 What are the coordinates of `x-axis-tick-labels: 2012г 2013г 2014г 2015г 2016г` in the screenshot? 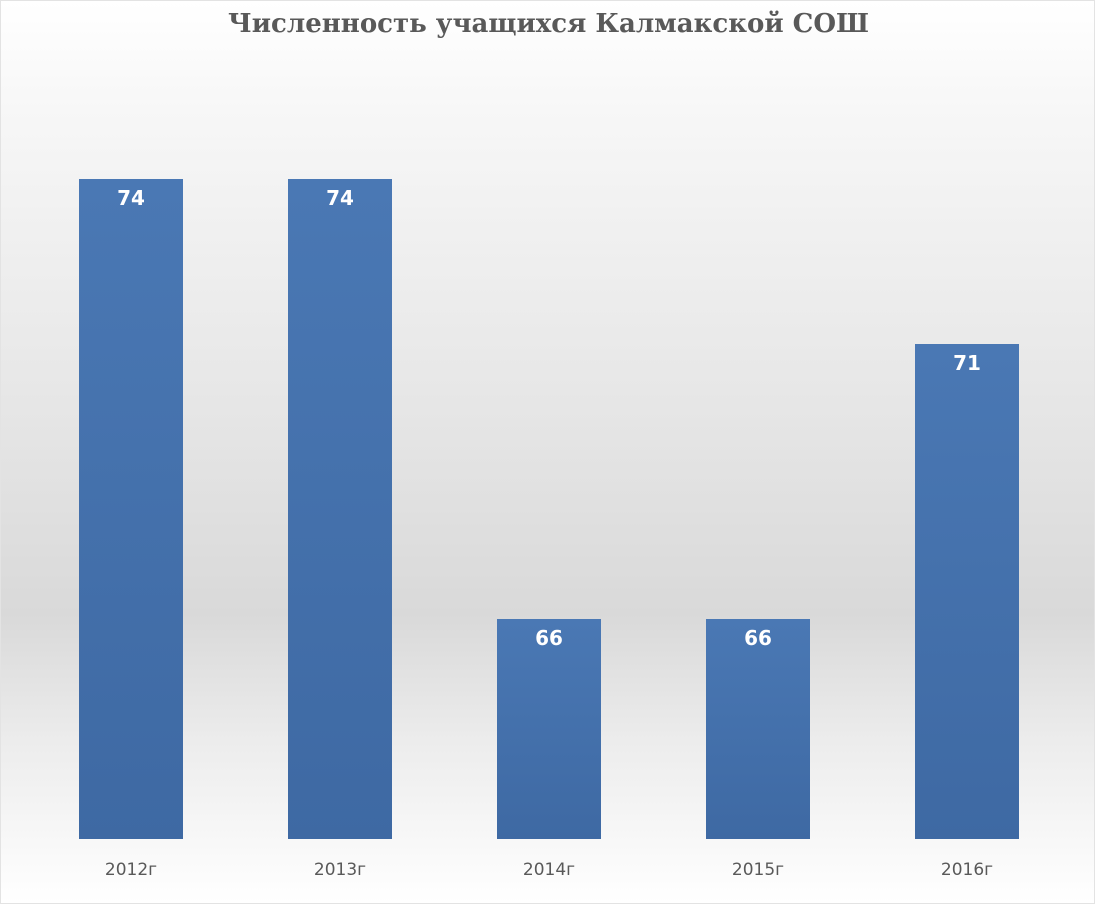 It's located at (549, 870).